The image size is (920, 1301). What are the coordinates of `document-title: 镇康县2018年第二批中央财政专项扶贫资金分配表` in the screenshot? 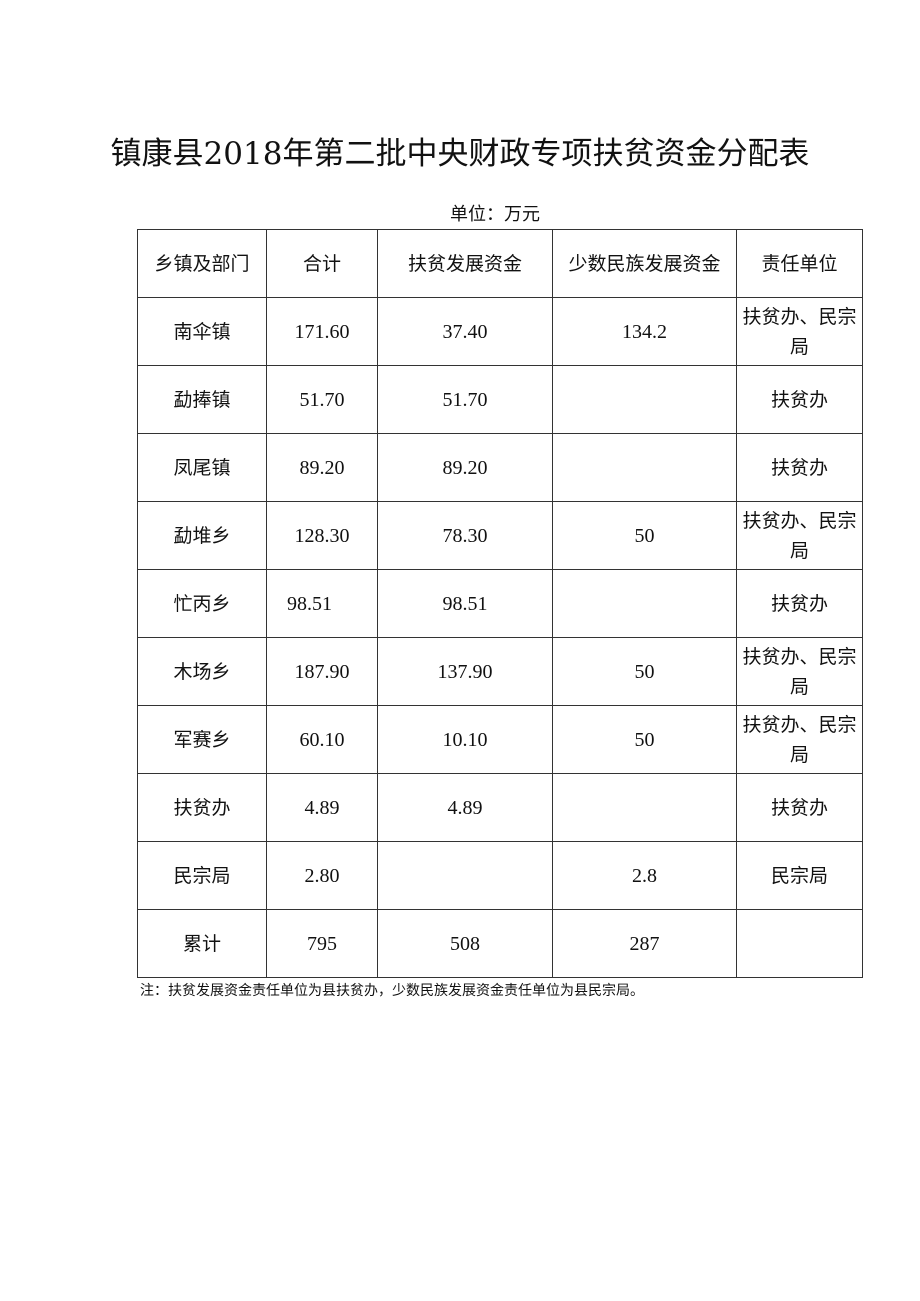 It's located at (460, 154).